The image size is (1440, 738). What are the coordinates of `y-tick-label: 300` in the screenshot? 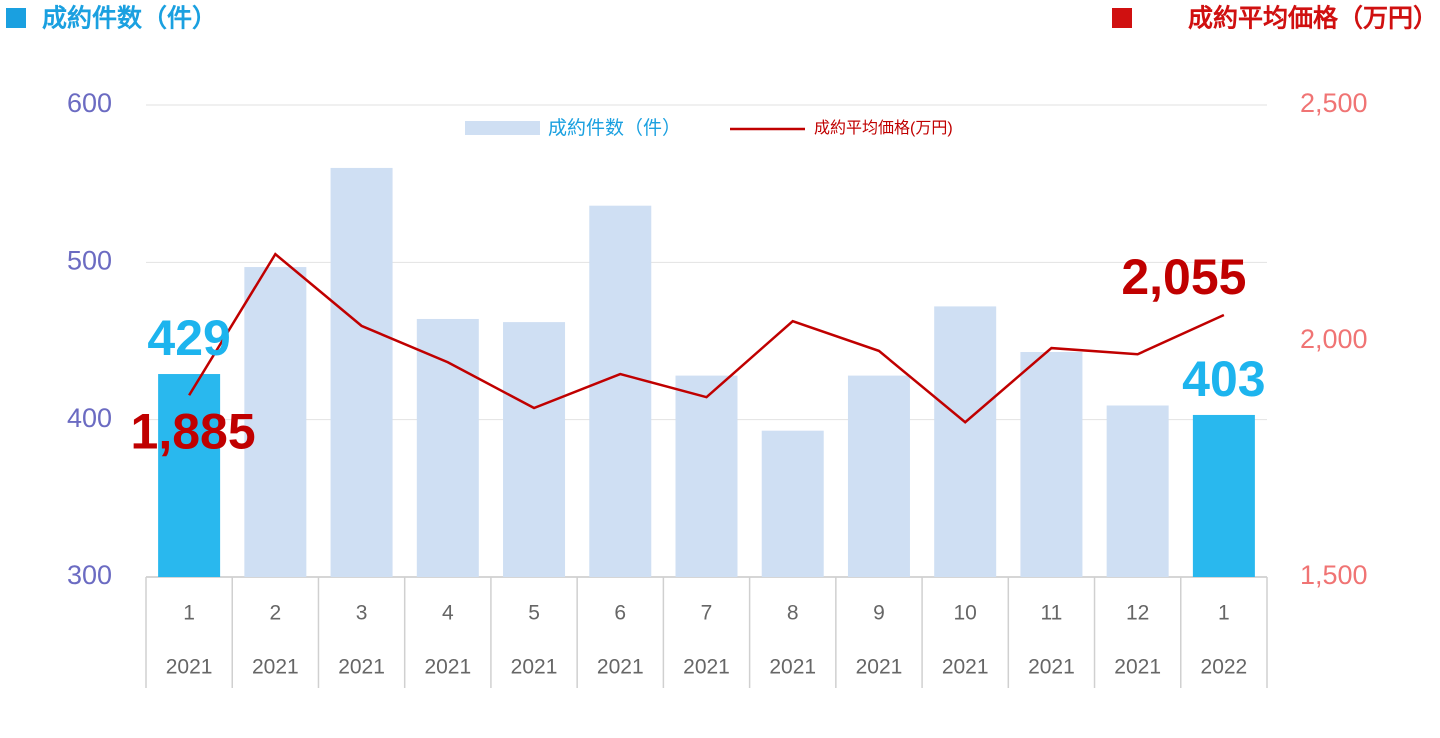 It's located at (89, 575).